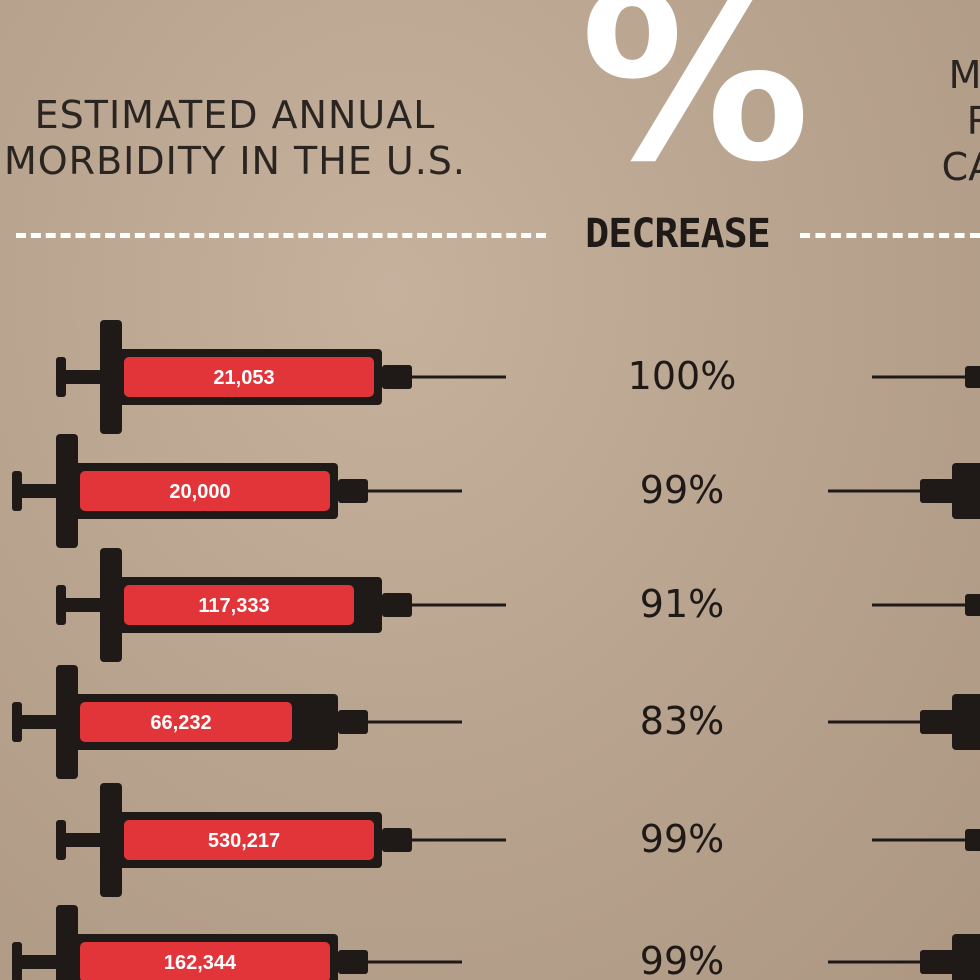 Image resolution: width=980 pixels, height=980 pixels. Describe the element at coordinates (180, 723) in the screenshot. I see `morbidity-value: 66,232` at that location.